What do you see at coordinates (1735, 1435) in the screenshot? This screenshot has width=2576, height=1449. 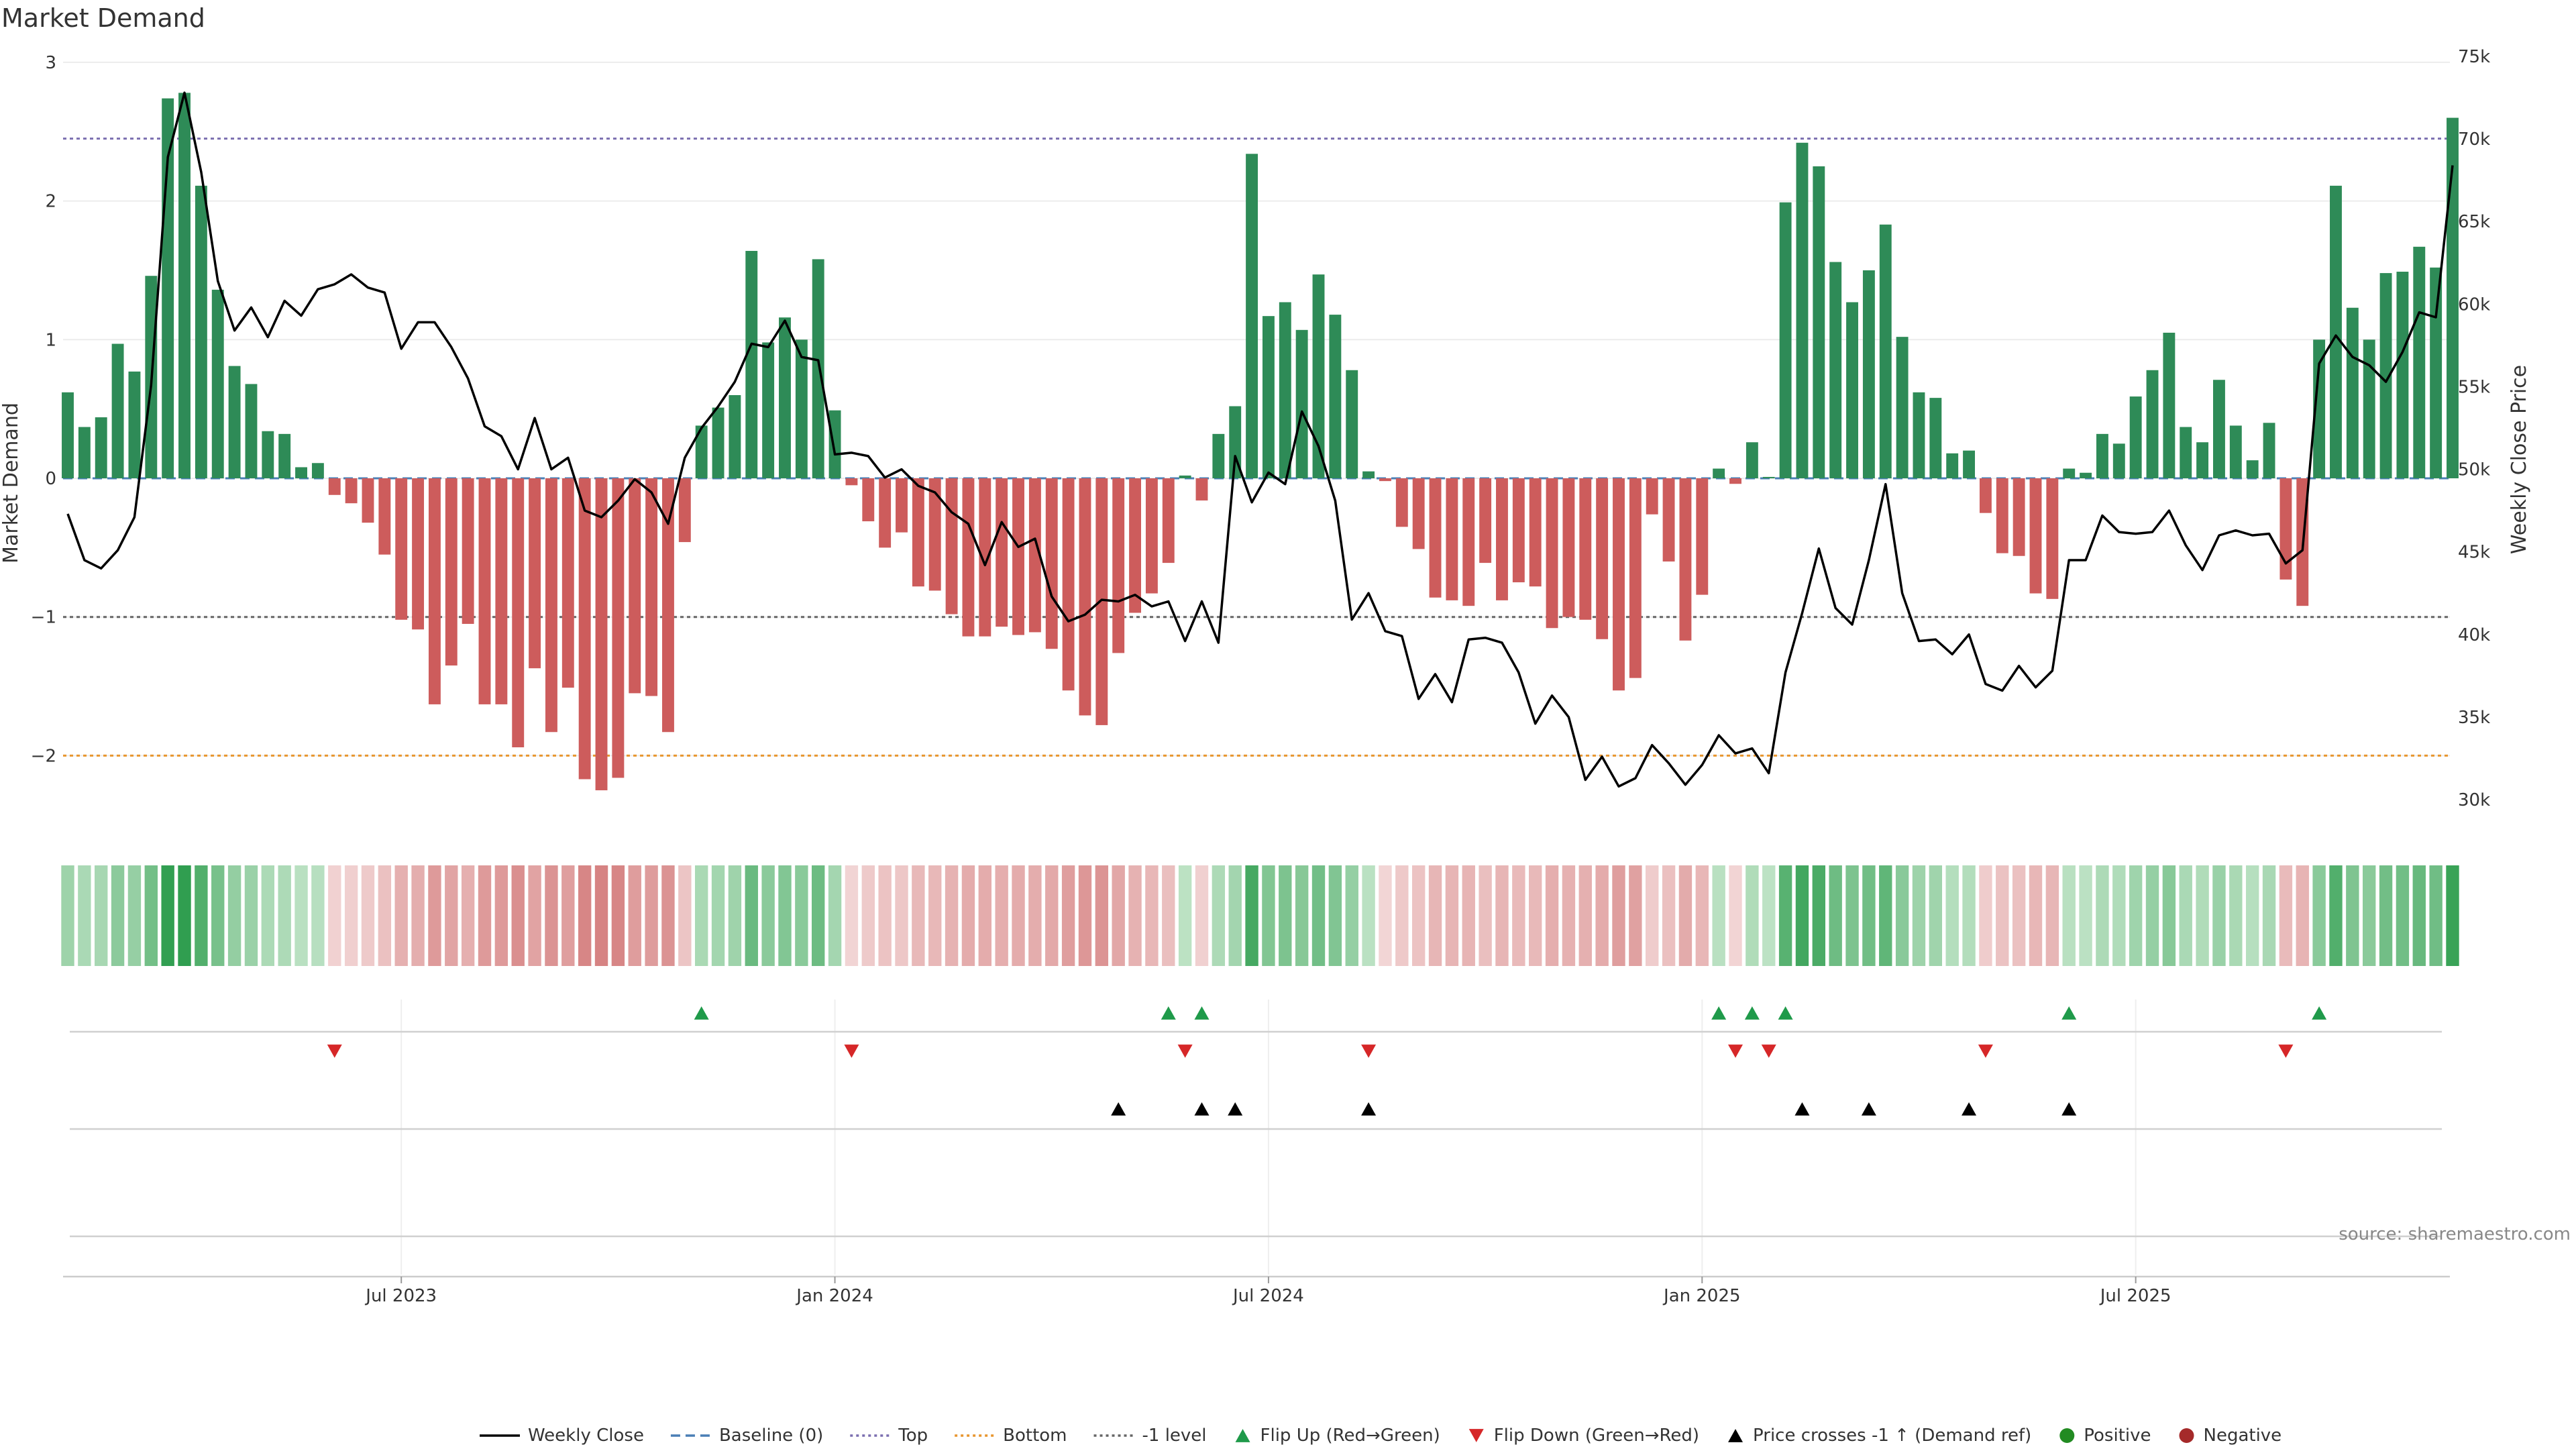 I see `legend-swatch` at bounding box center [1735, 1435].